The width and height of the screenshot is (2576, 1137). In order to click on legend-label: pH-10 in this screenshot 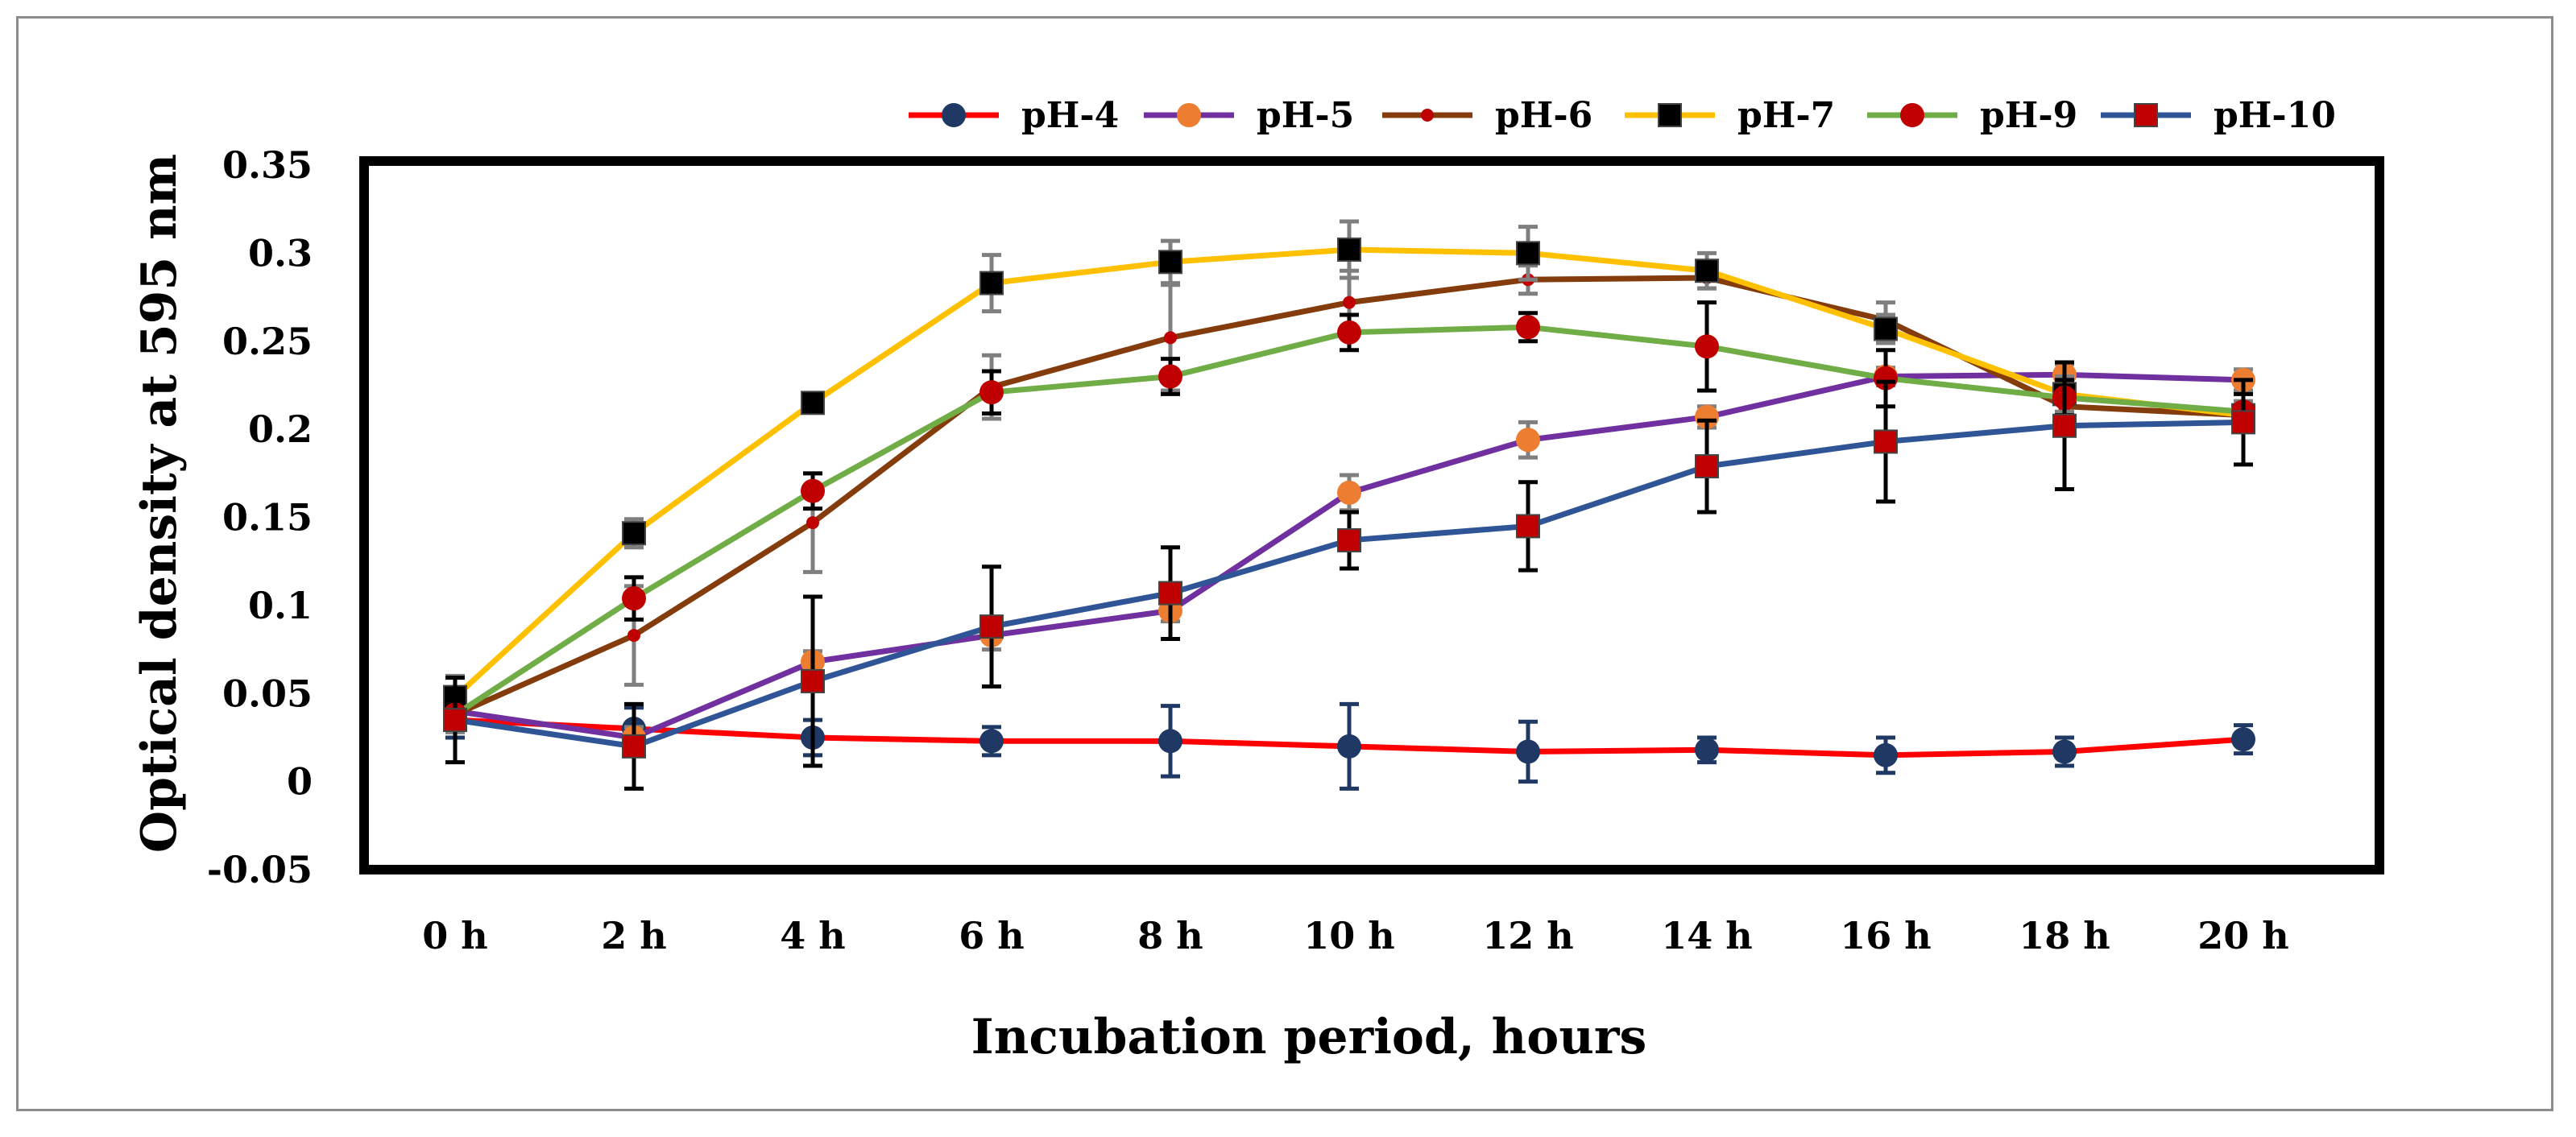, I will do `click(2275, 115)`.